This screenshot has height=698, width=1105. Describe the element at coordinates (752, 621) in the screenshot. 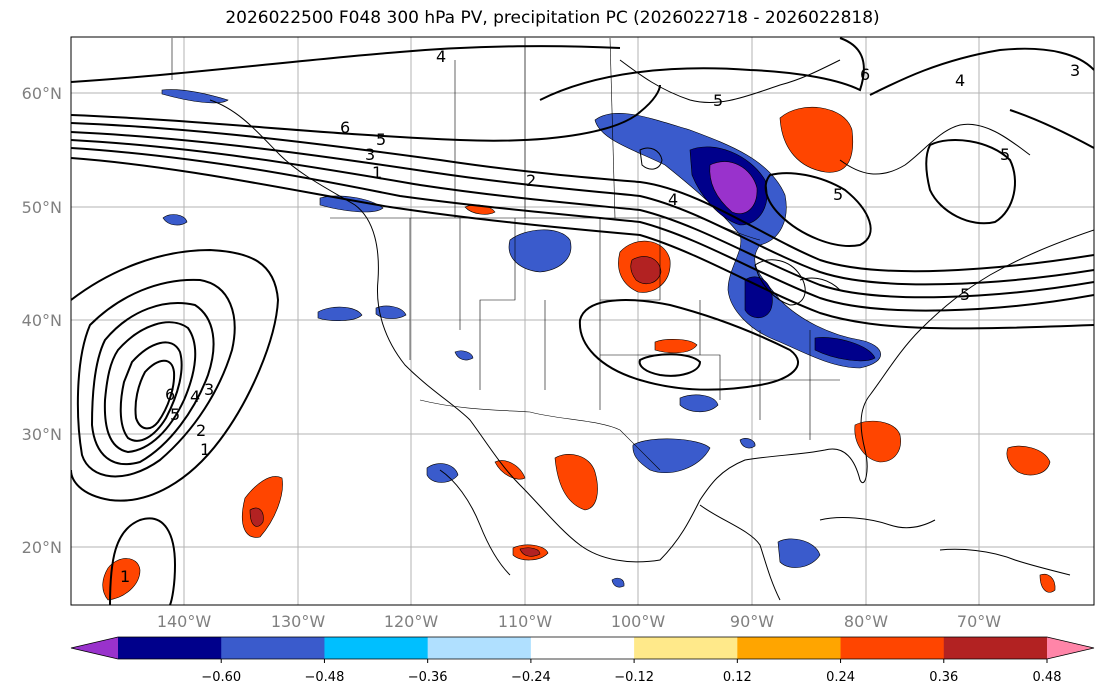

I see `lon-label: 90°W` at that location.